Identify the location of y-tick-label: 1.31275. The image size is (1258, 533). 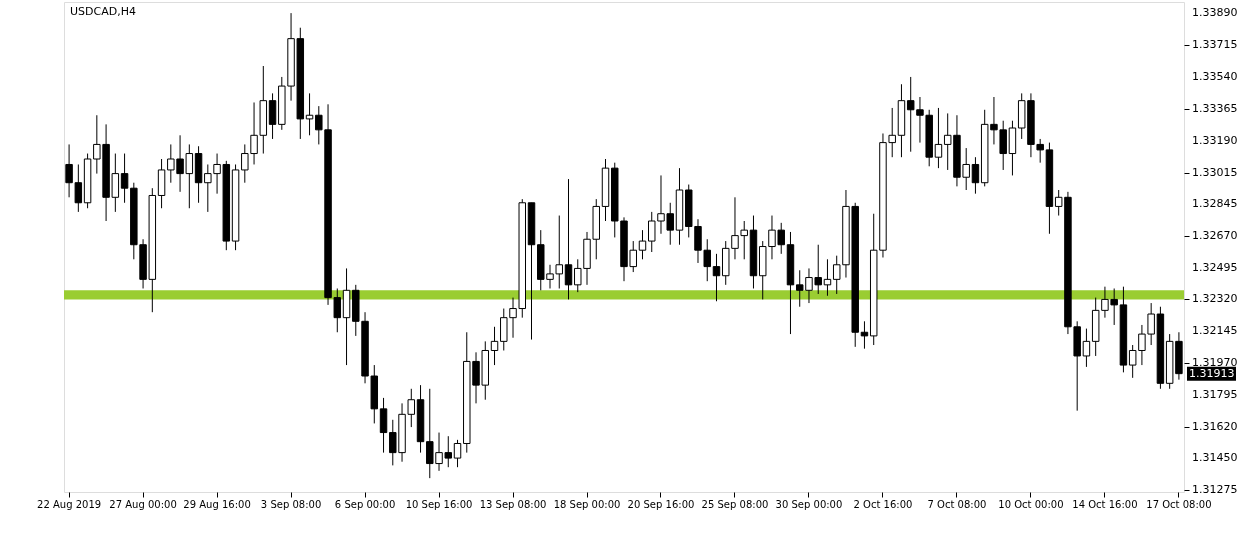
(1215, 489).